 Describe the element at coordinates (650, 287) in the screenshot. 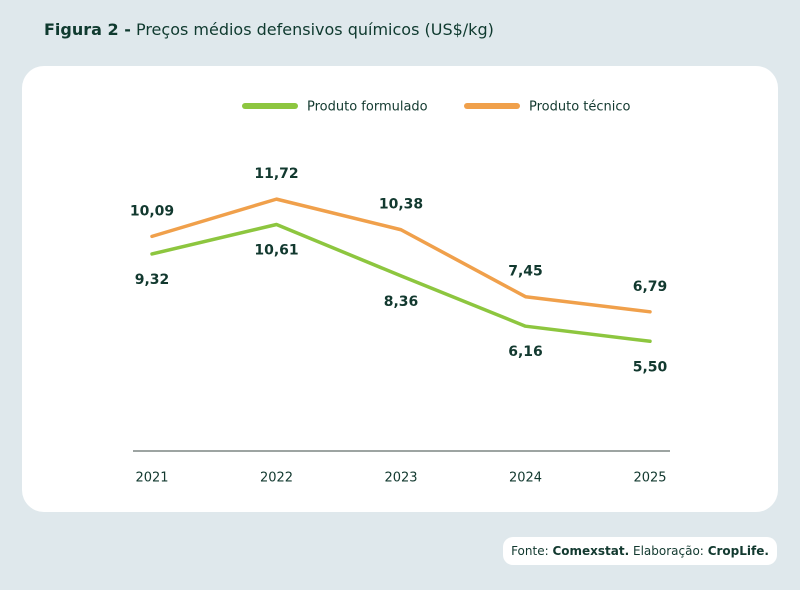

I see `value-label: 6,79` at that location.